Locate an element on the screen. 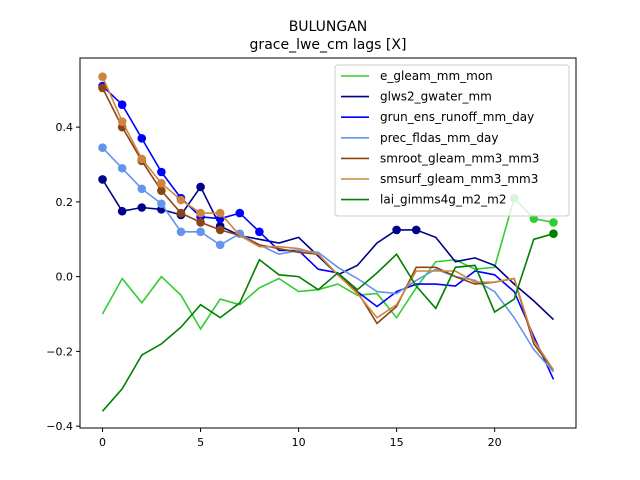 Image resolution: width=640 pixels, height=480 pixels. legend-item: lai_gimms4g_m2_m2 is located at coordinates (424, 200).